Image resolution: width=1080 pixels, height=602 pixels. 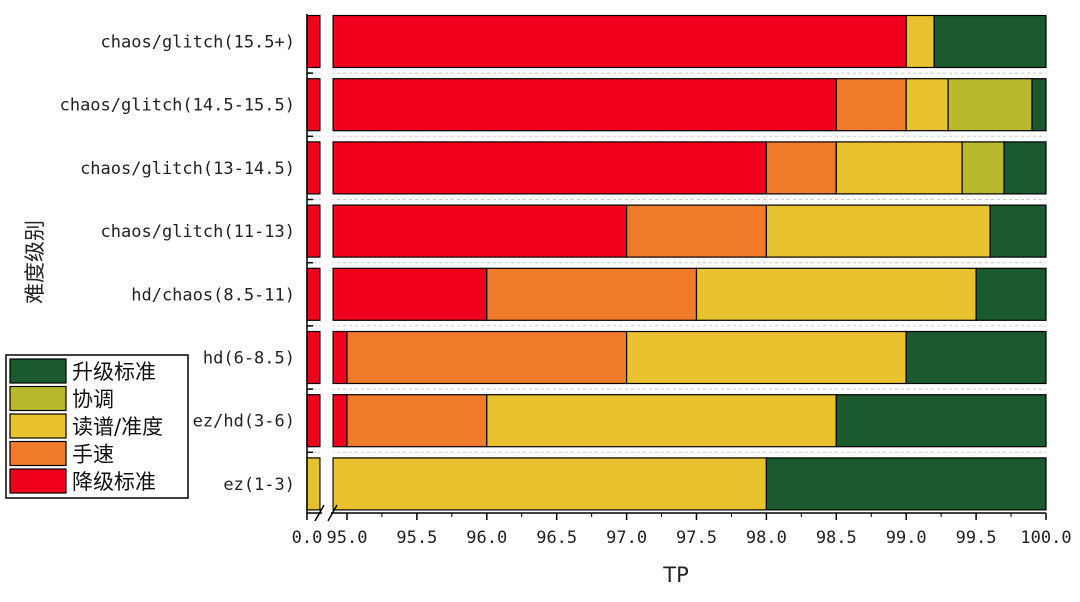 What do you see at coordinates (35, 262) in the screenshot?
I see `y-axis-title: 难度级别` at bounding box center [35, 262].